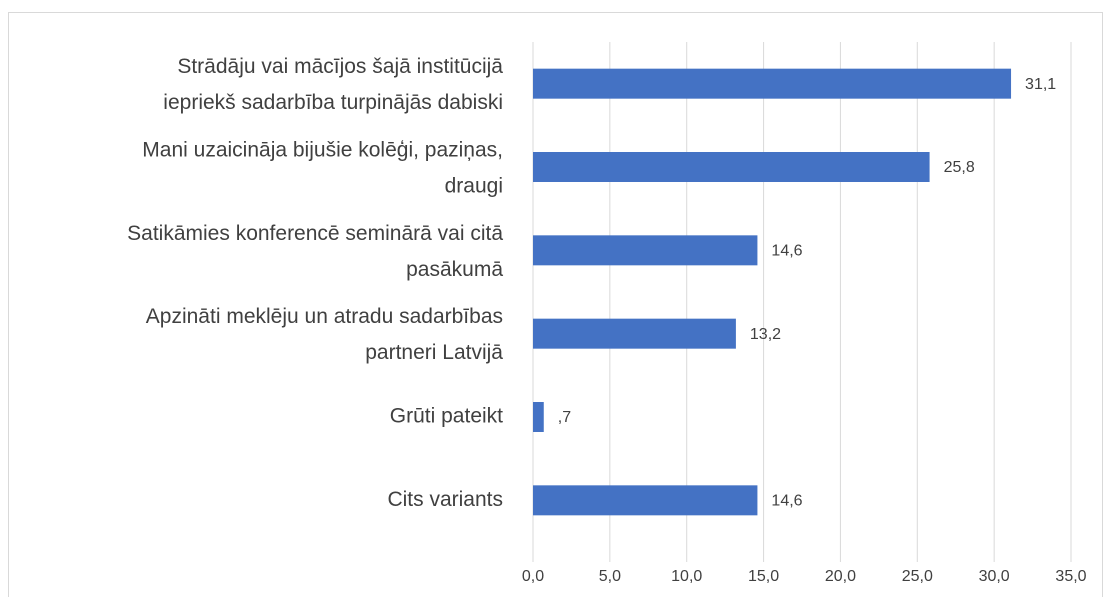 The width and height of the screenshot is (1104, 597). Describe the element at coordinates (454, 269) in the screenshot. I see `y-tick-label: pasākumā` at that location.